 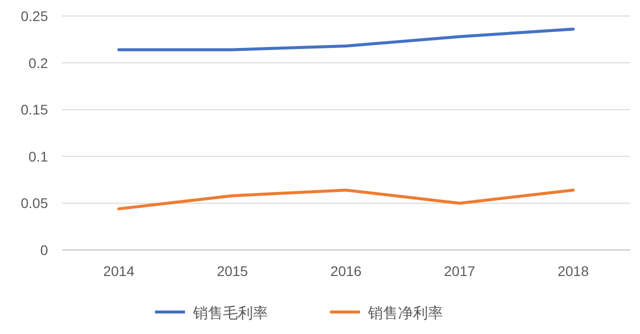 What do you see at coordinates (44, 250) in the screenshot?
I see `y-tick-label: 0` at bounding box center [44, 250].